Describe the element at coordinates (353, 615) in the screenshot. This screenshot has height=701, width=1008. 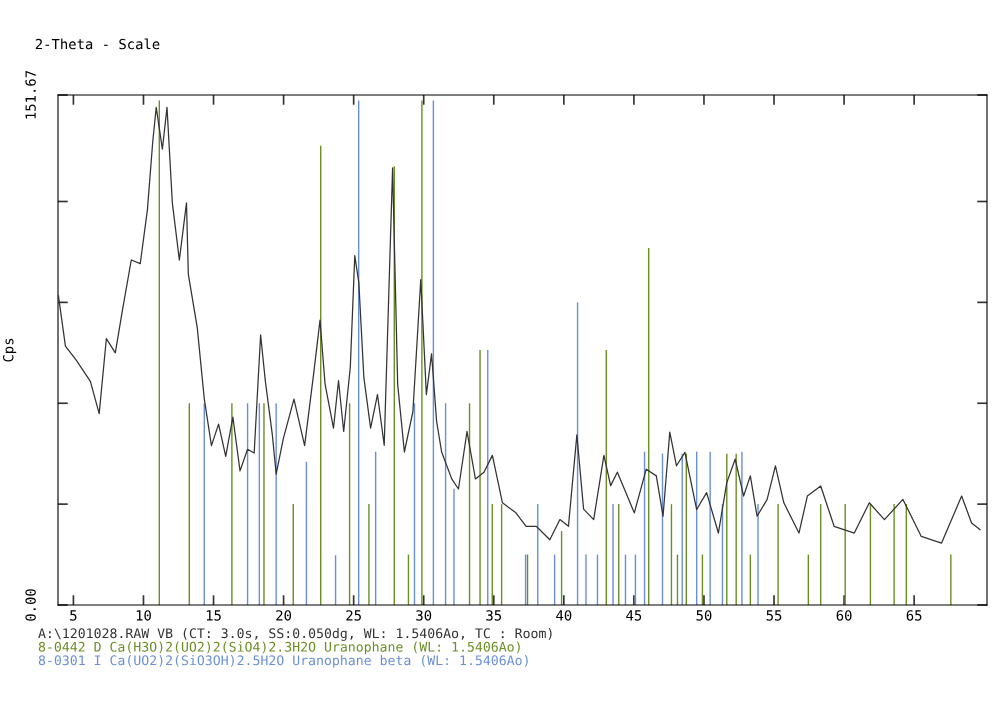
I see `x-tick-label: 25` at that location.